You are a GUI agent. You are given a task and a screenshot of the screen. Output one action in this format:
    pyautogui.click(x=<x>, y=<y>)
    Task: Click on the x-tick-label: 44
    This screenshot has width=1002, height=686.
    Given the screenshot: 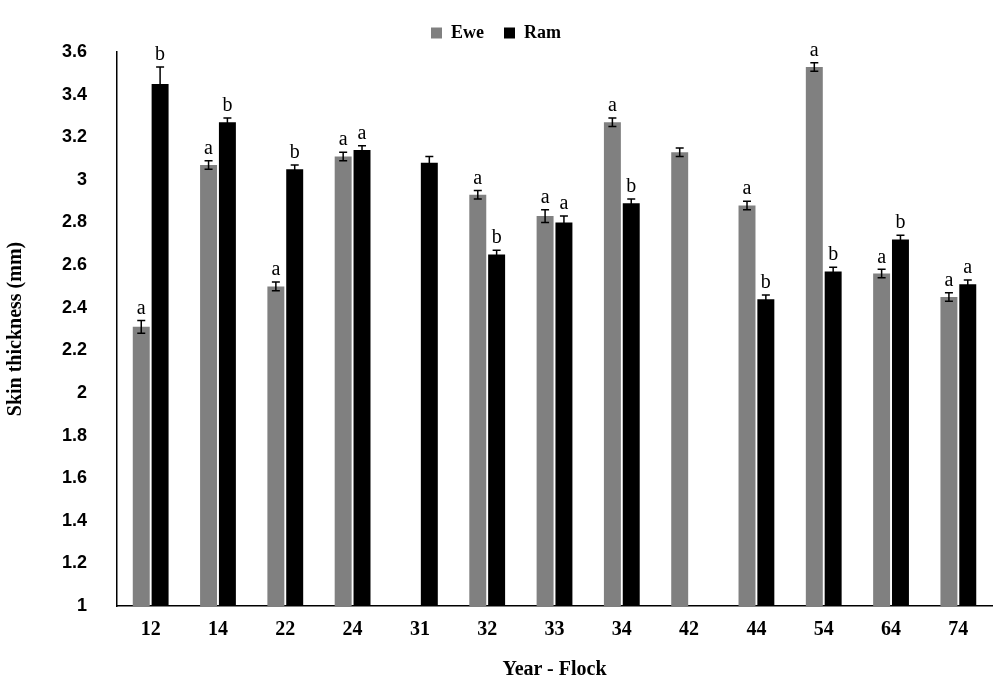 What is the action you would take?
    pyautogui.click(x=756, y=628)
    